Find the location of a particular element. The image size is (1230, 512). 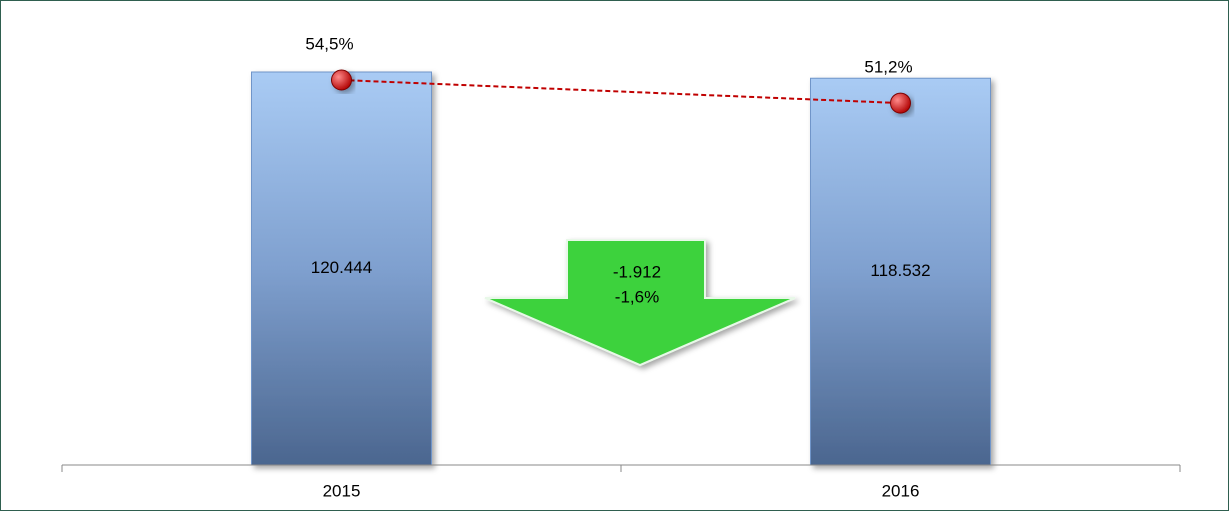

bar-value-label: 118.532 is located at coordinates (900, 270).